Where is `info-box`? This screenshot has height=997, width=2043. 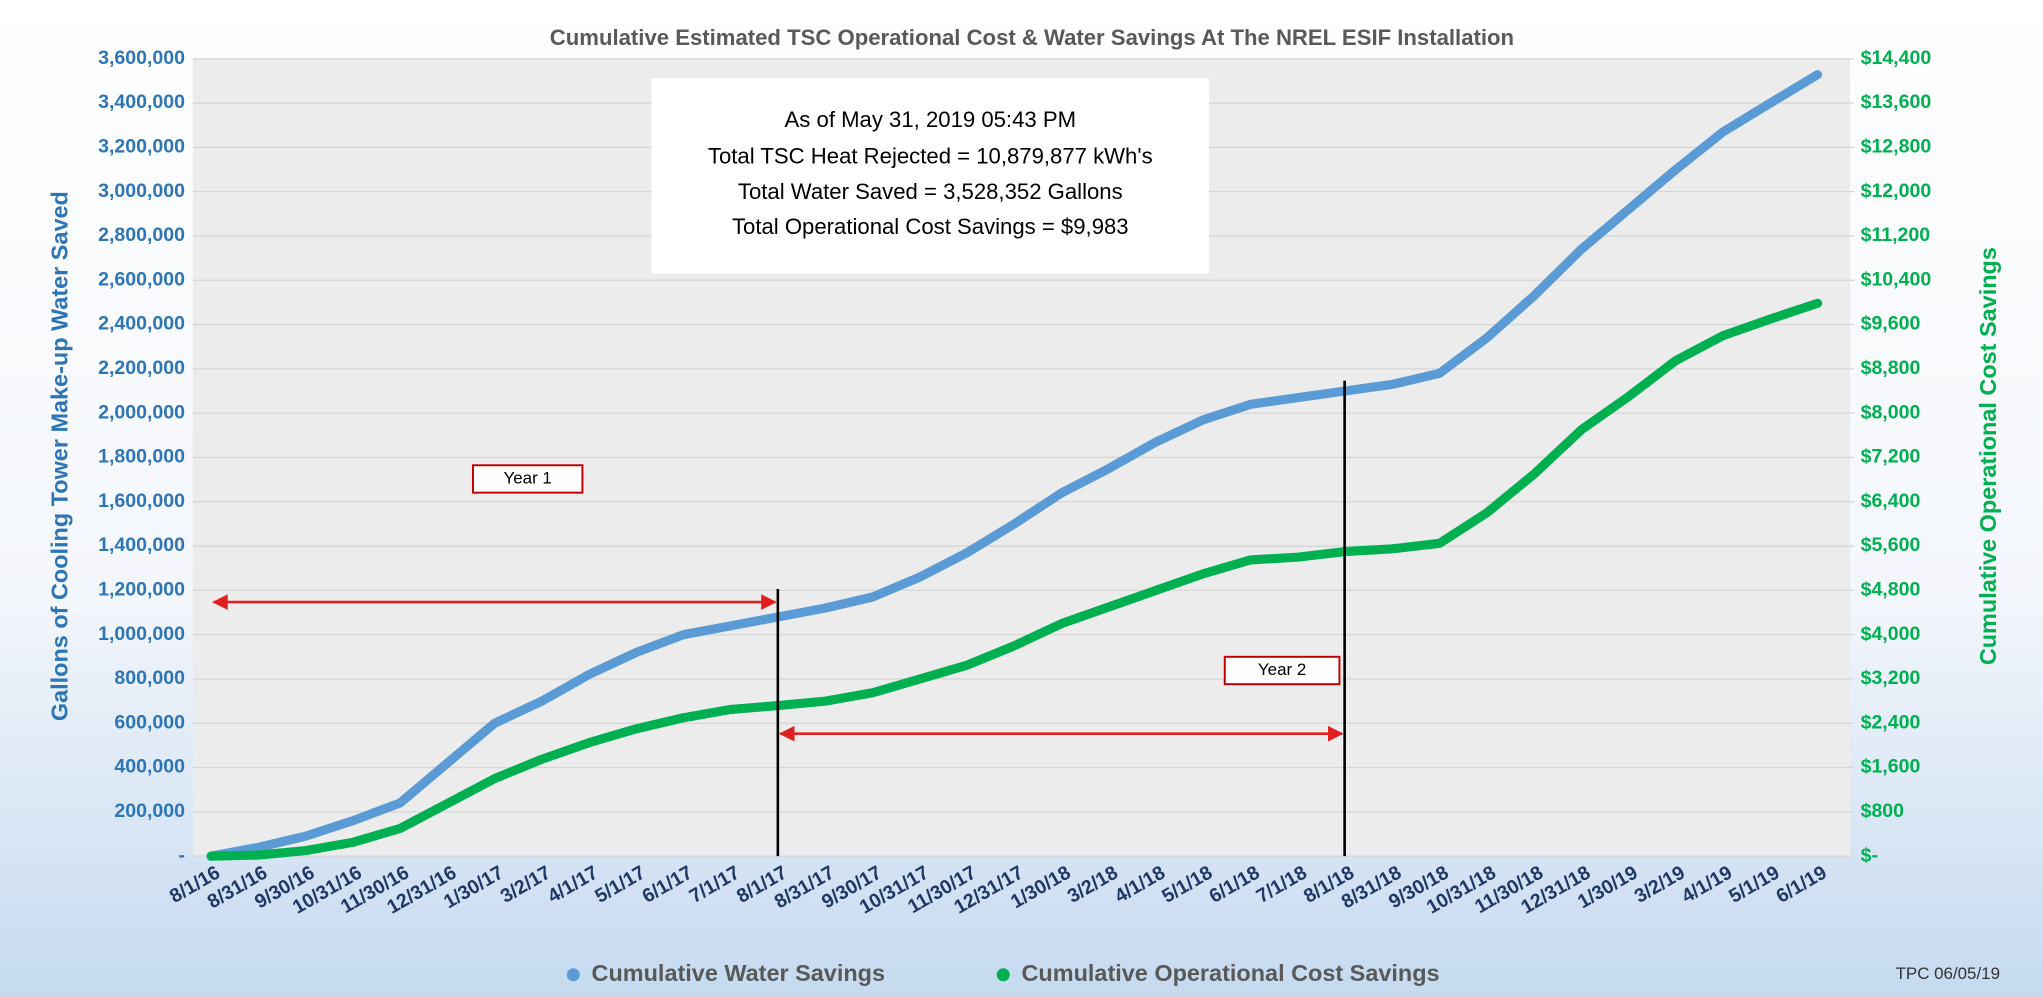 info-box is located at coordinates (930, 176).